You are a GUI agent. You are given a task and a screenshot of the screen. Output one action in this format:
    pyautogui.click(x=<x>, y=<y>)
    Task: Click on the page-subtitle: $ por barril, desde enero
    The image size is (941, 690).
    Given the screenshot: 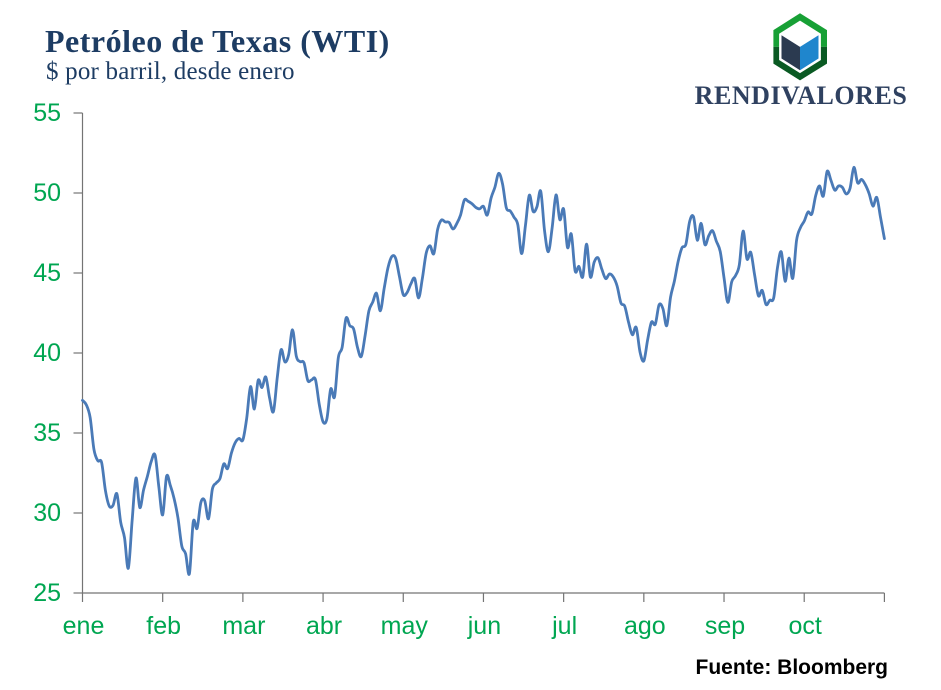 What is the action you would take?
    pyautogui.click(x=170, y=71)
    